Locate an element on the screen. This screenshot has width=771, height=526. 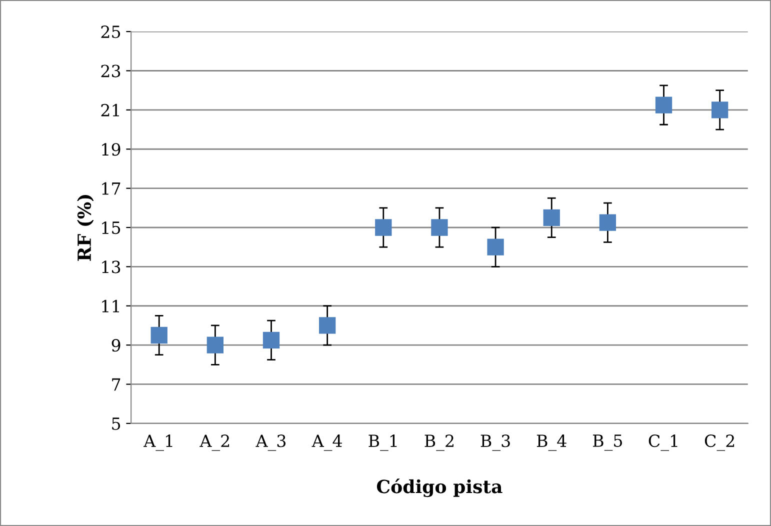
y-tick-label: 23 is located at coordinates (110, 71).